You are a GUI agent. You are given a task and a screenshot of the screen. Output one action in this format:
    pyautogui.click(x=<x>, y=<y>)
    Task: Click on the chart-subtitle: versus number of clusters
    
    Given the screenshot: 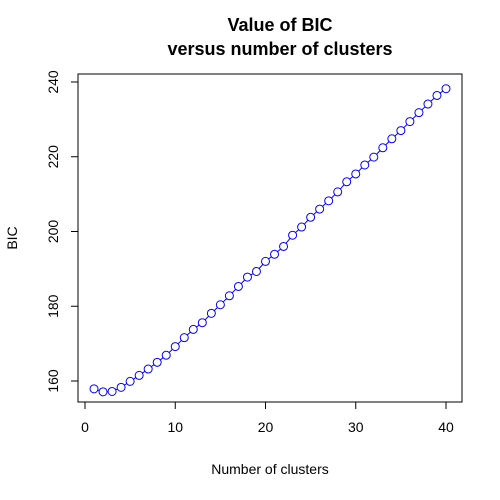 What is the action you would take?
    pyautogui.click(x=279, y=49)
    